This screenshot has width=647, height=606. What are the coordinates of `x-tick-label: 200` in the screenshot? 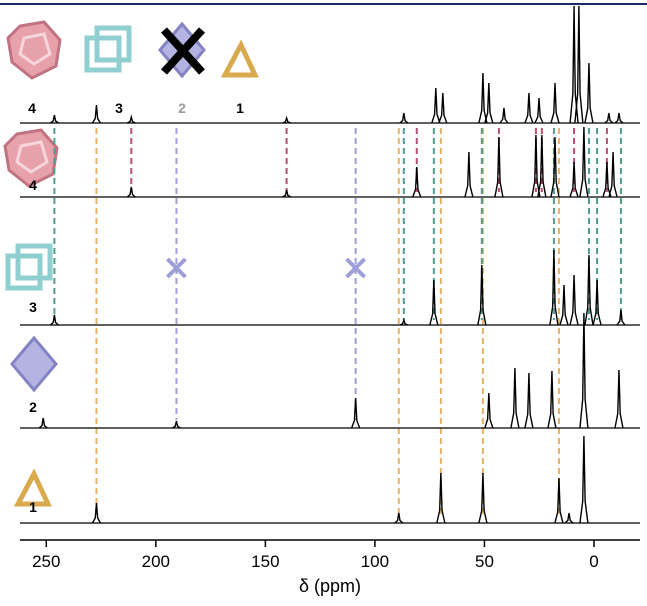 It's located at (156, 561).